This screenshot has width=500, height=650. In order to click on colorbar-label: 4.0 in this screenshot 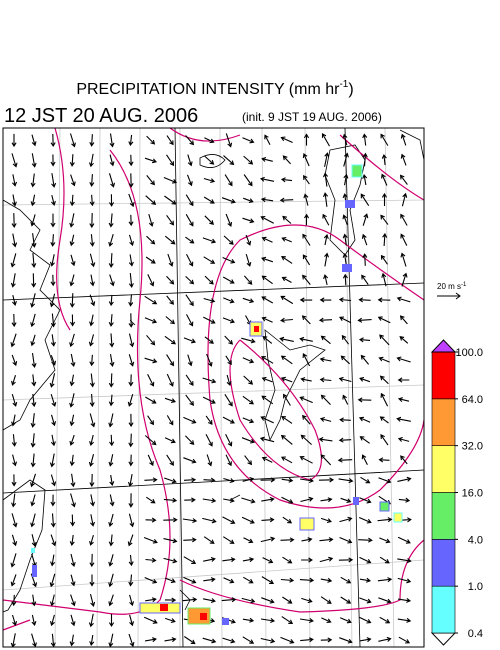, I will do `click(475, 540)`.